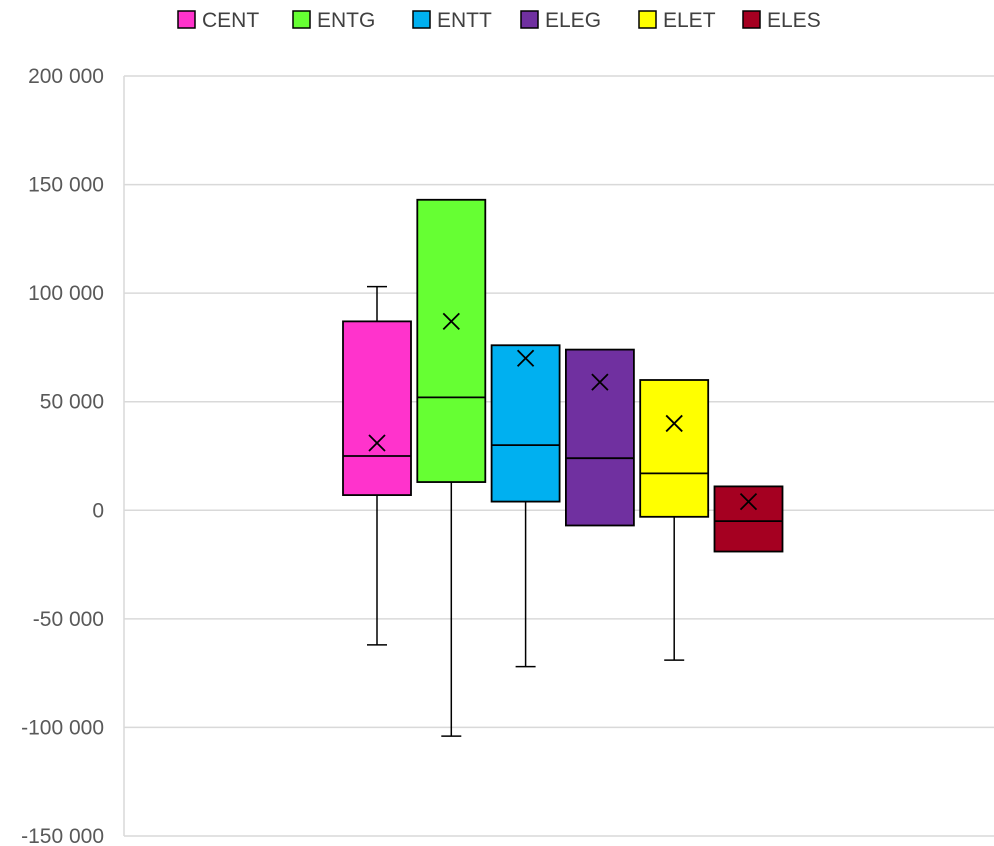 The width and height of the screenshot is (994, 846). I want to click on y-tick-label: 150 000, so click(66, 185).